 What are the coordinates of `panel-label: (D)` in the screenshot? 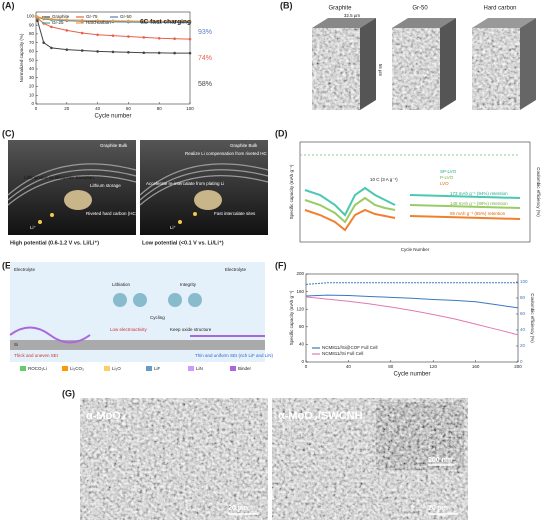 It's located at (281, 133).